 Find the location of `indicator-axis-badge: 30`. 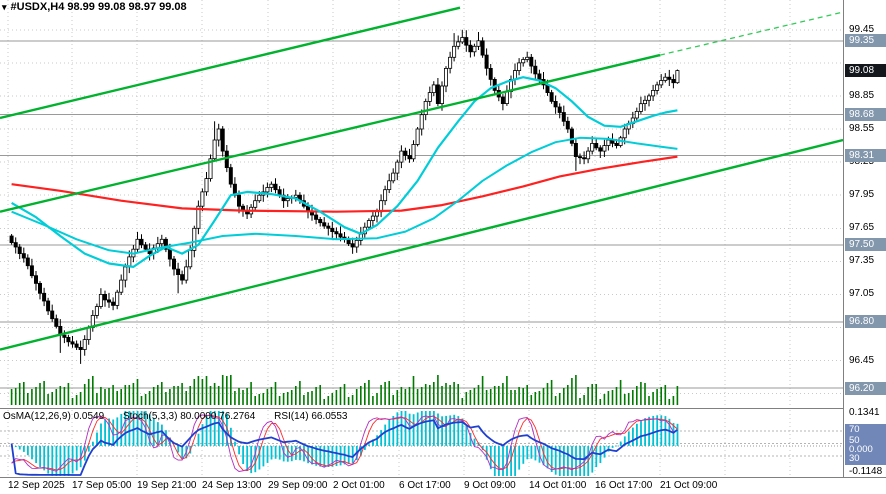

indicator-axis-badge: 30 is located at coordinates (865, 459).